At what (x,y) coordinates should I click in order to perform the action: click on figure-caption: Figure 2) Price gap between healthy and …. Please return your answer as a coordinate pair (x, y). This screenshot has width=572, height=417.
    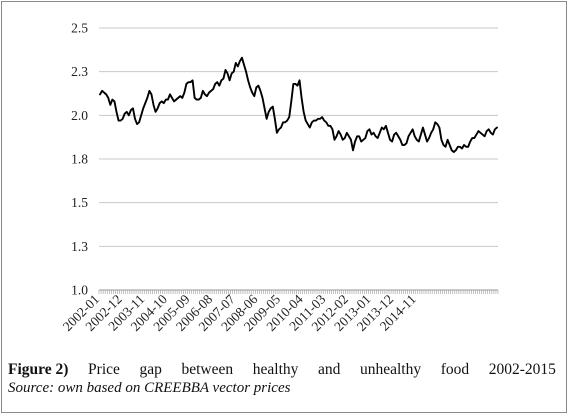
    Looking at the image, I should click on (282, 379).